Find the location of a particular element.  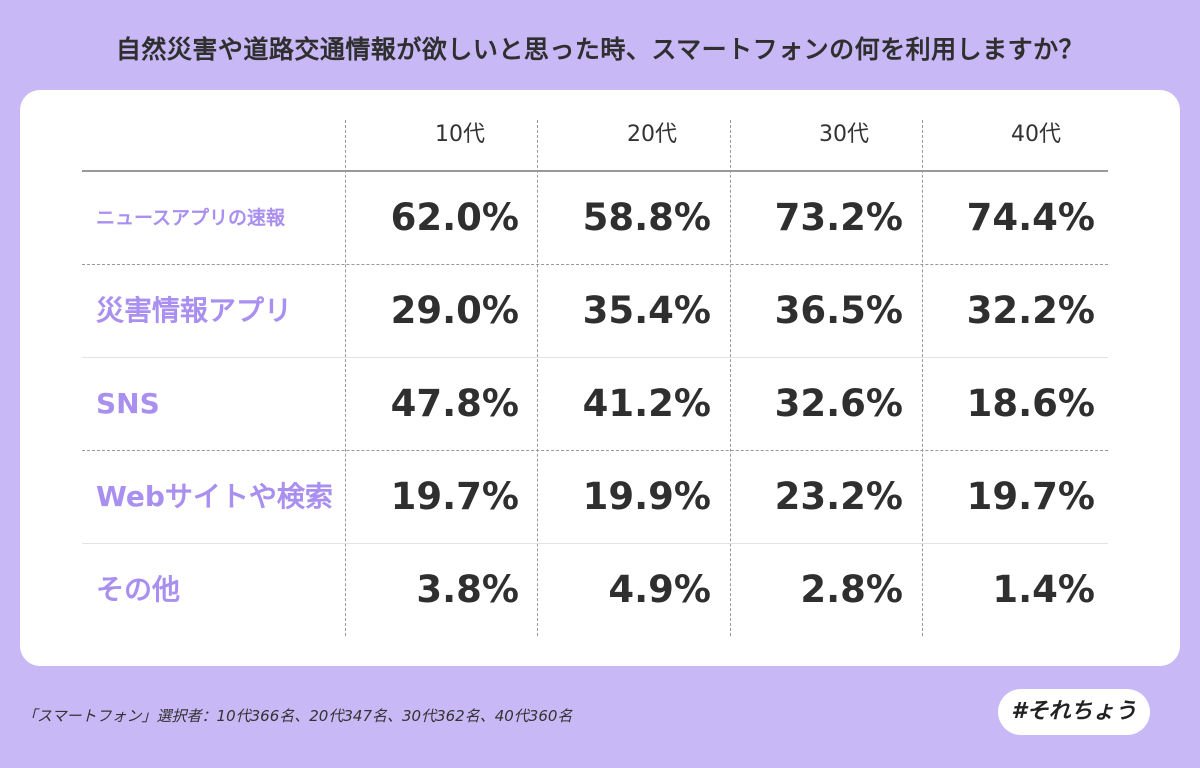

value-cell: 1.4% is located at coordinates (1043, 589).